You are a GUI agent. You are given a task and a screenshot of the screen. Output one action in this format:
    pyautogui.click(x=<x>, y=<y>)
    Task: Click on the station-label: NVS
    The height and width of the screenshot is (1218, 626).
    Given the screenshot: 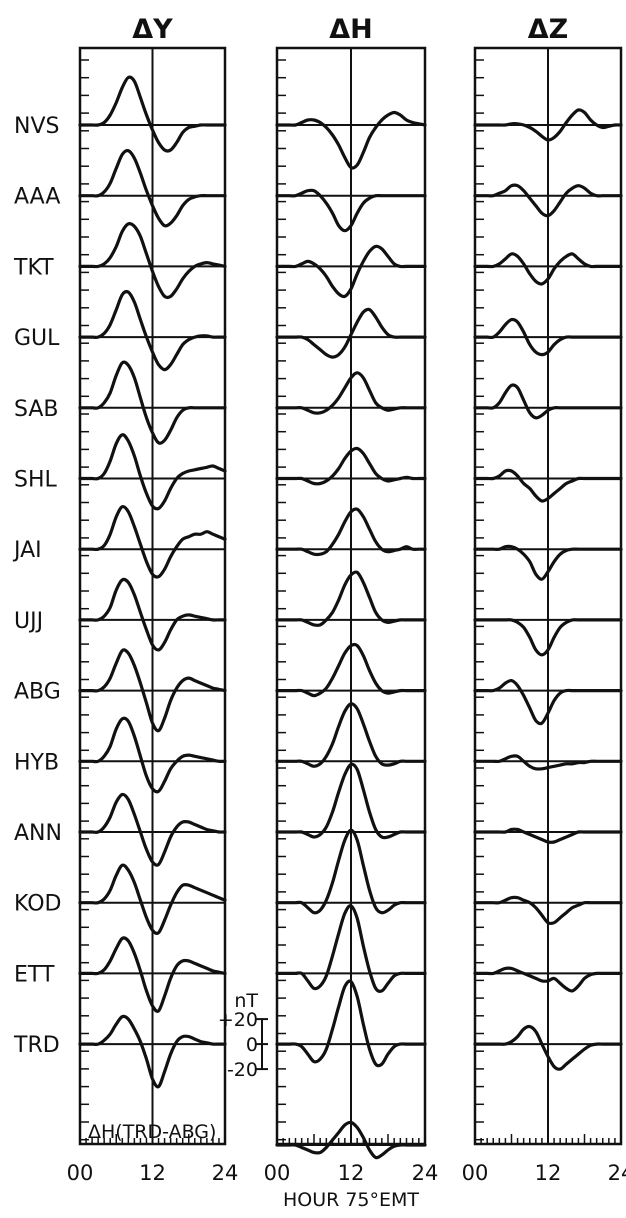 What is the action you would take?
    pyautogui.click(x=36, y=126)
    